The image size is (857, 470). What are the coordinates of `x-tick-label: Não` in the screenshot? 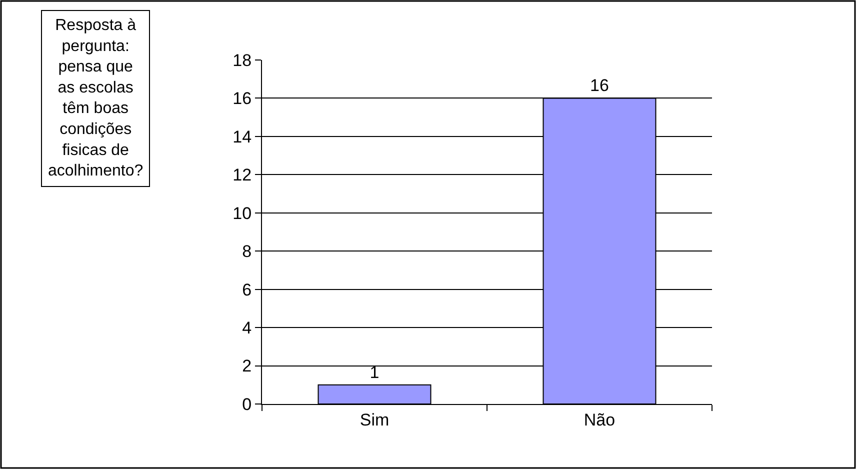 It's located at (600, 420).